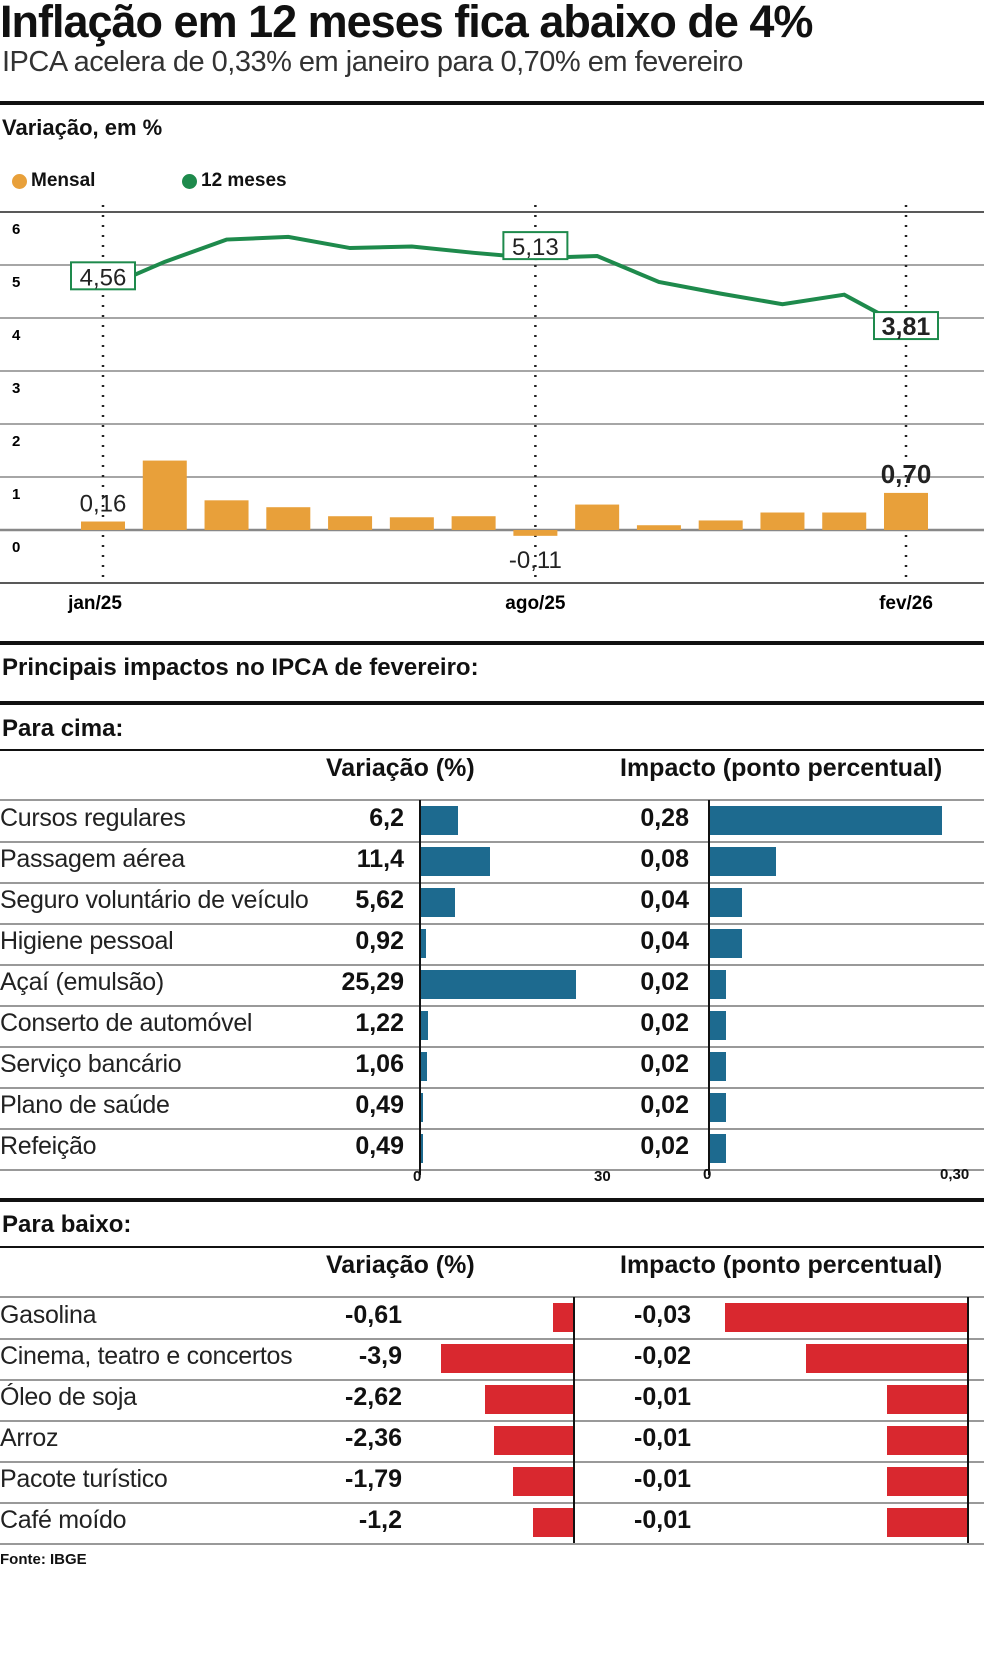  I want to click on y-tick-label: 3, so click(16, 388).